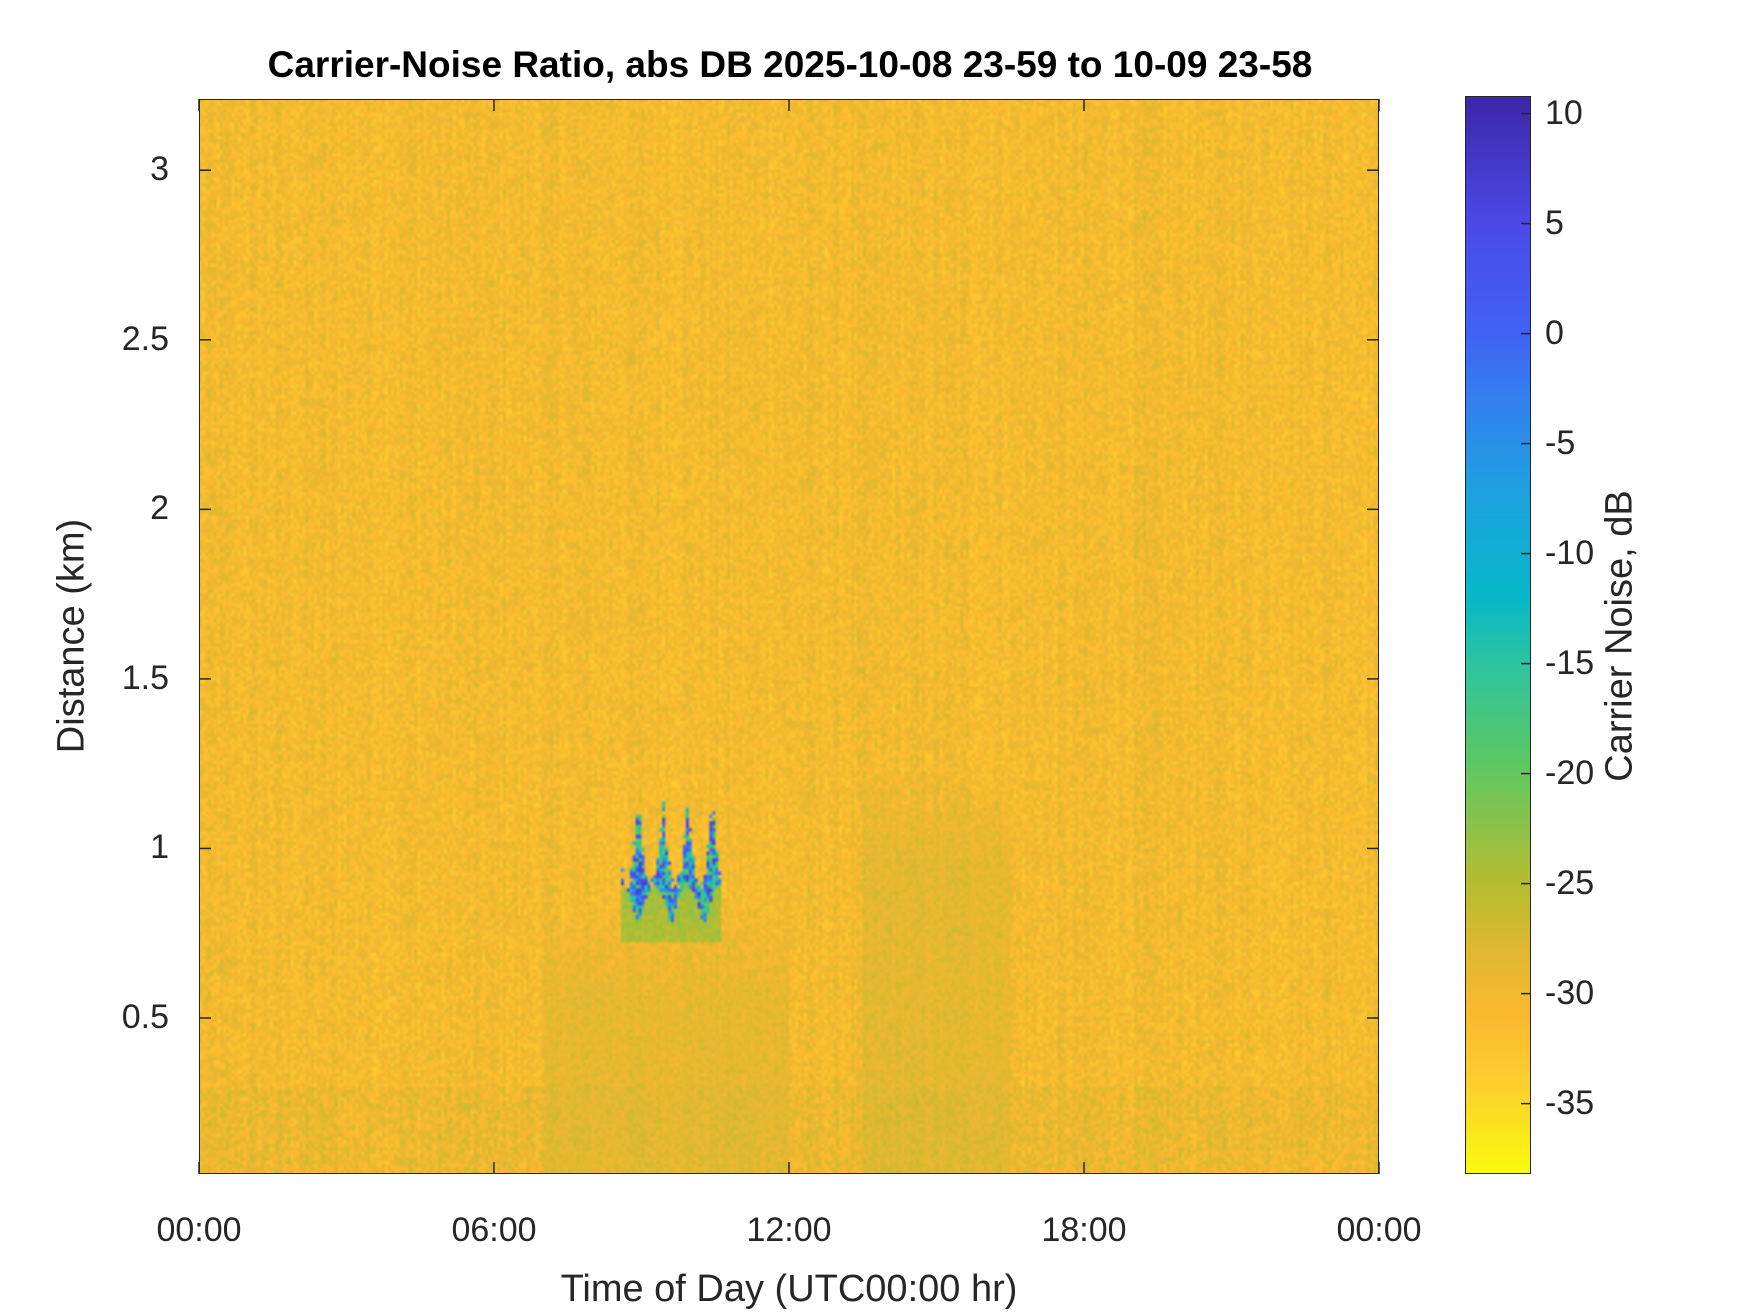 Image resolution: width=1750 pixels, height=1313 pixels. What do you see at coordinates (1570, 992) in the screenshot?
I see `colorbar-tick-label: -30` at bounding box center [1570, 992].